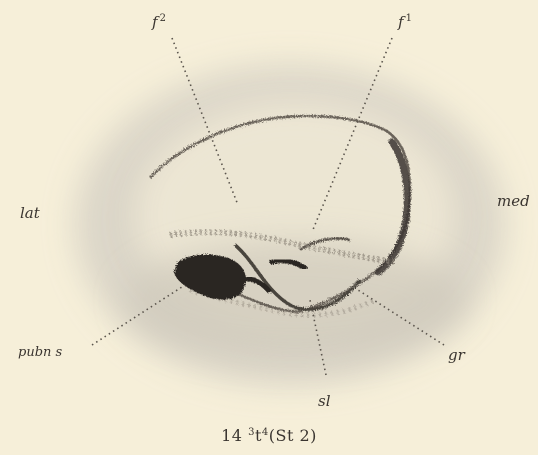 This screenshot has height=455, width=538. Describe the element at coordinates (210, 277) in the screenshot. I see `pubic-dark-mass` at that location.